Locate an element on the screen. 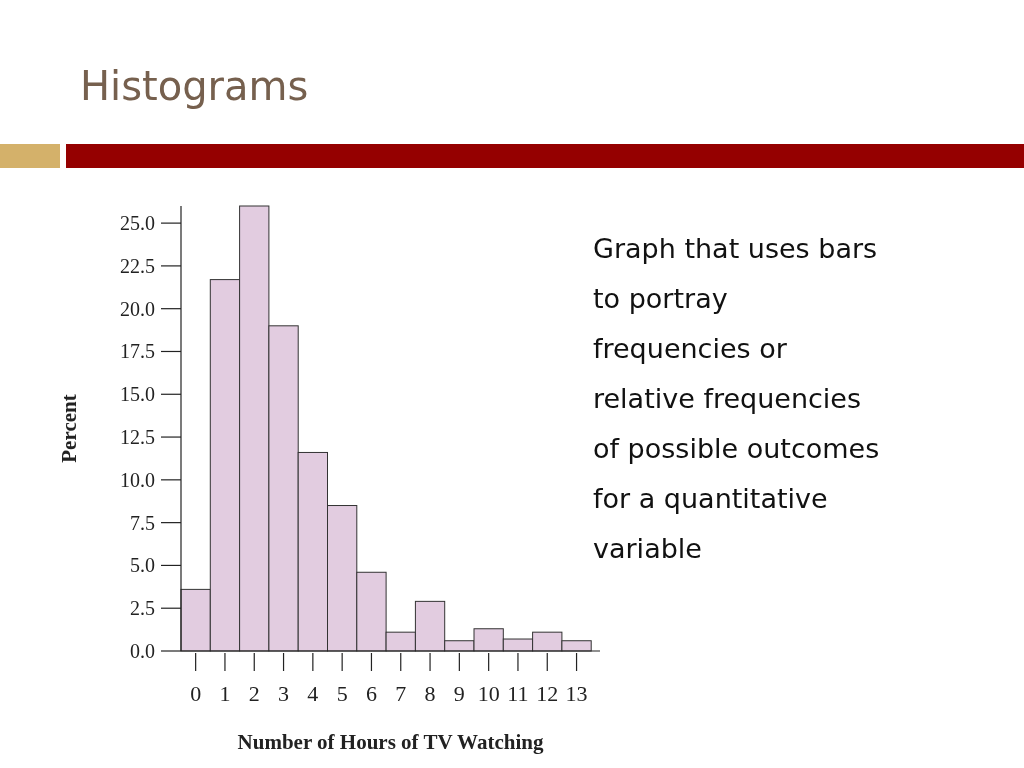 This screenshot has width=1024, height=768. y-tick-label: 12.5 is located at coordinates (137, 437).